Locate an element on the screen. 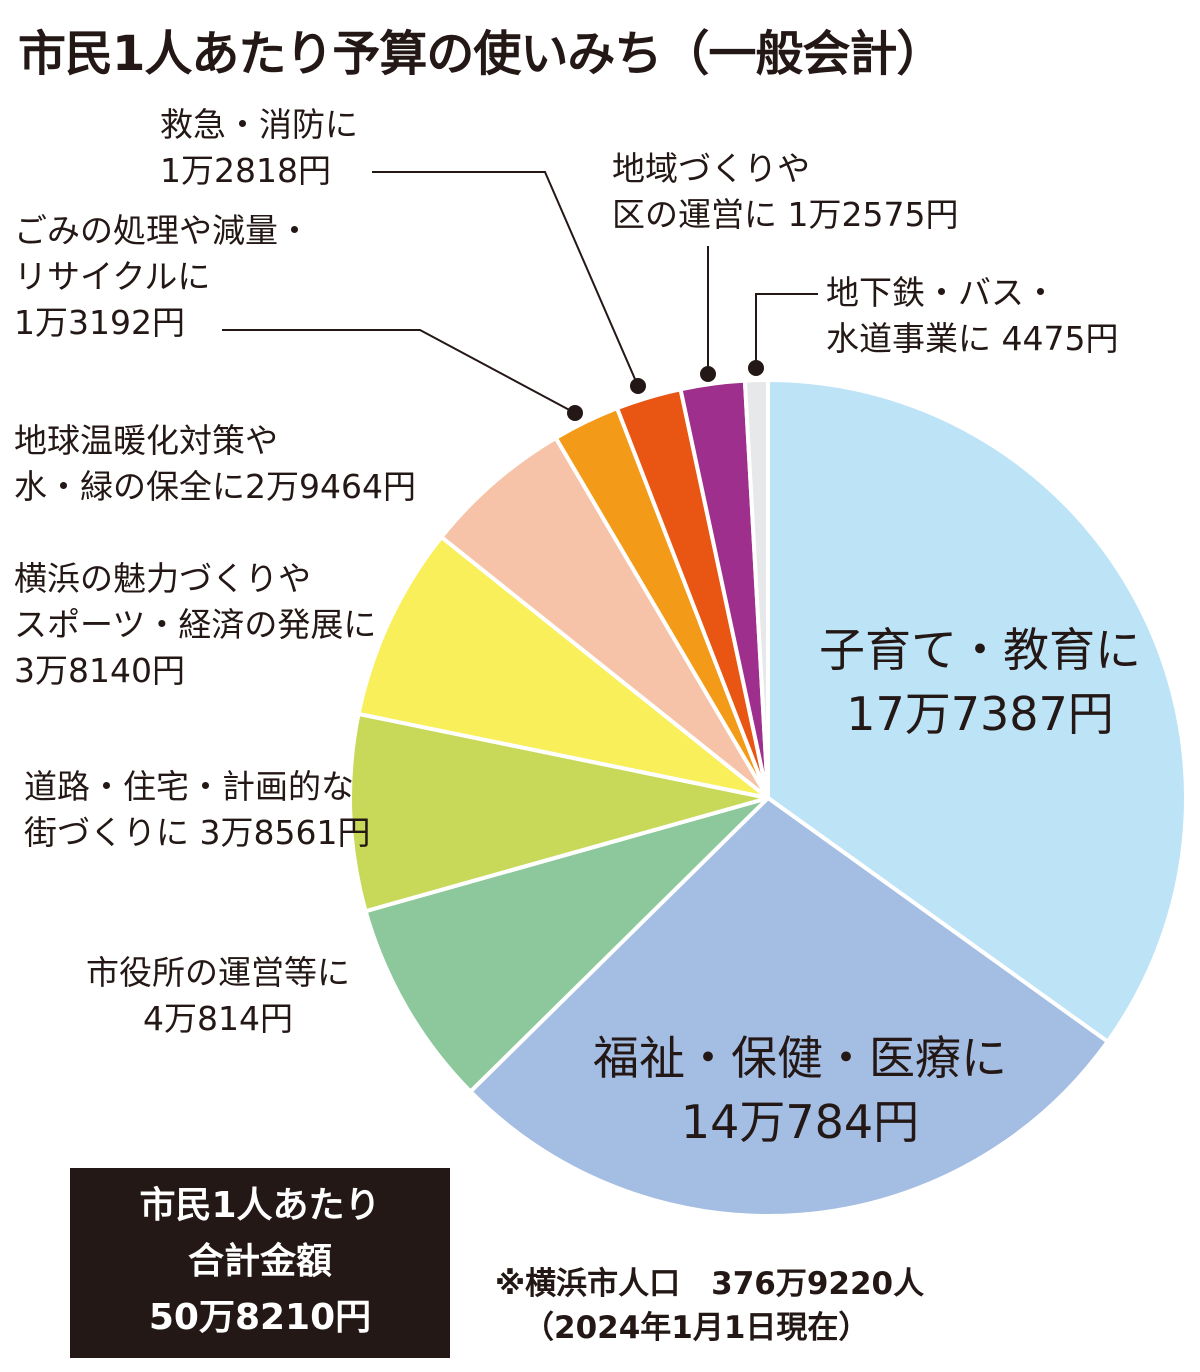 The width and height of the screenshot is (1200, 1372). data-label-line: 地域づくりや is located at coordinates (711, 168).